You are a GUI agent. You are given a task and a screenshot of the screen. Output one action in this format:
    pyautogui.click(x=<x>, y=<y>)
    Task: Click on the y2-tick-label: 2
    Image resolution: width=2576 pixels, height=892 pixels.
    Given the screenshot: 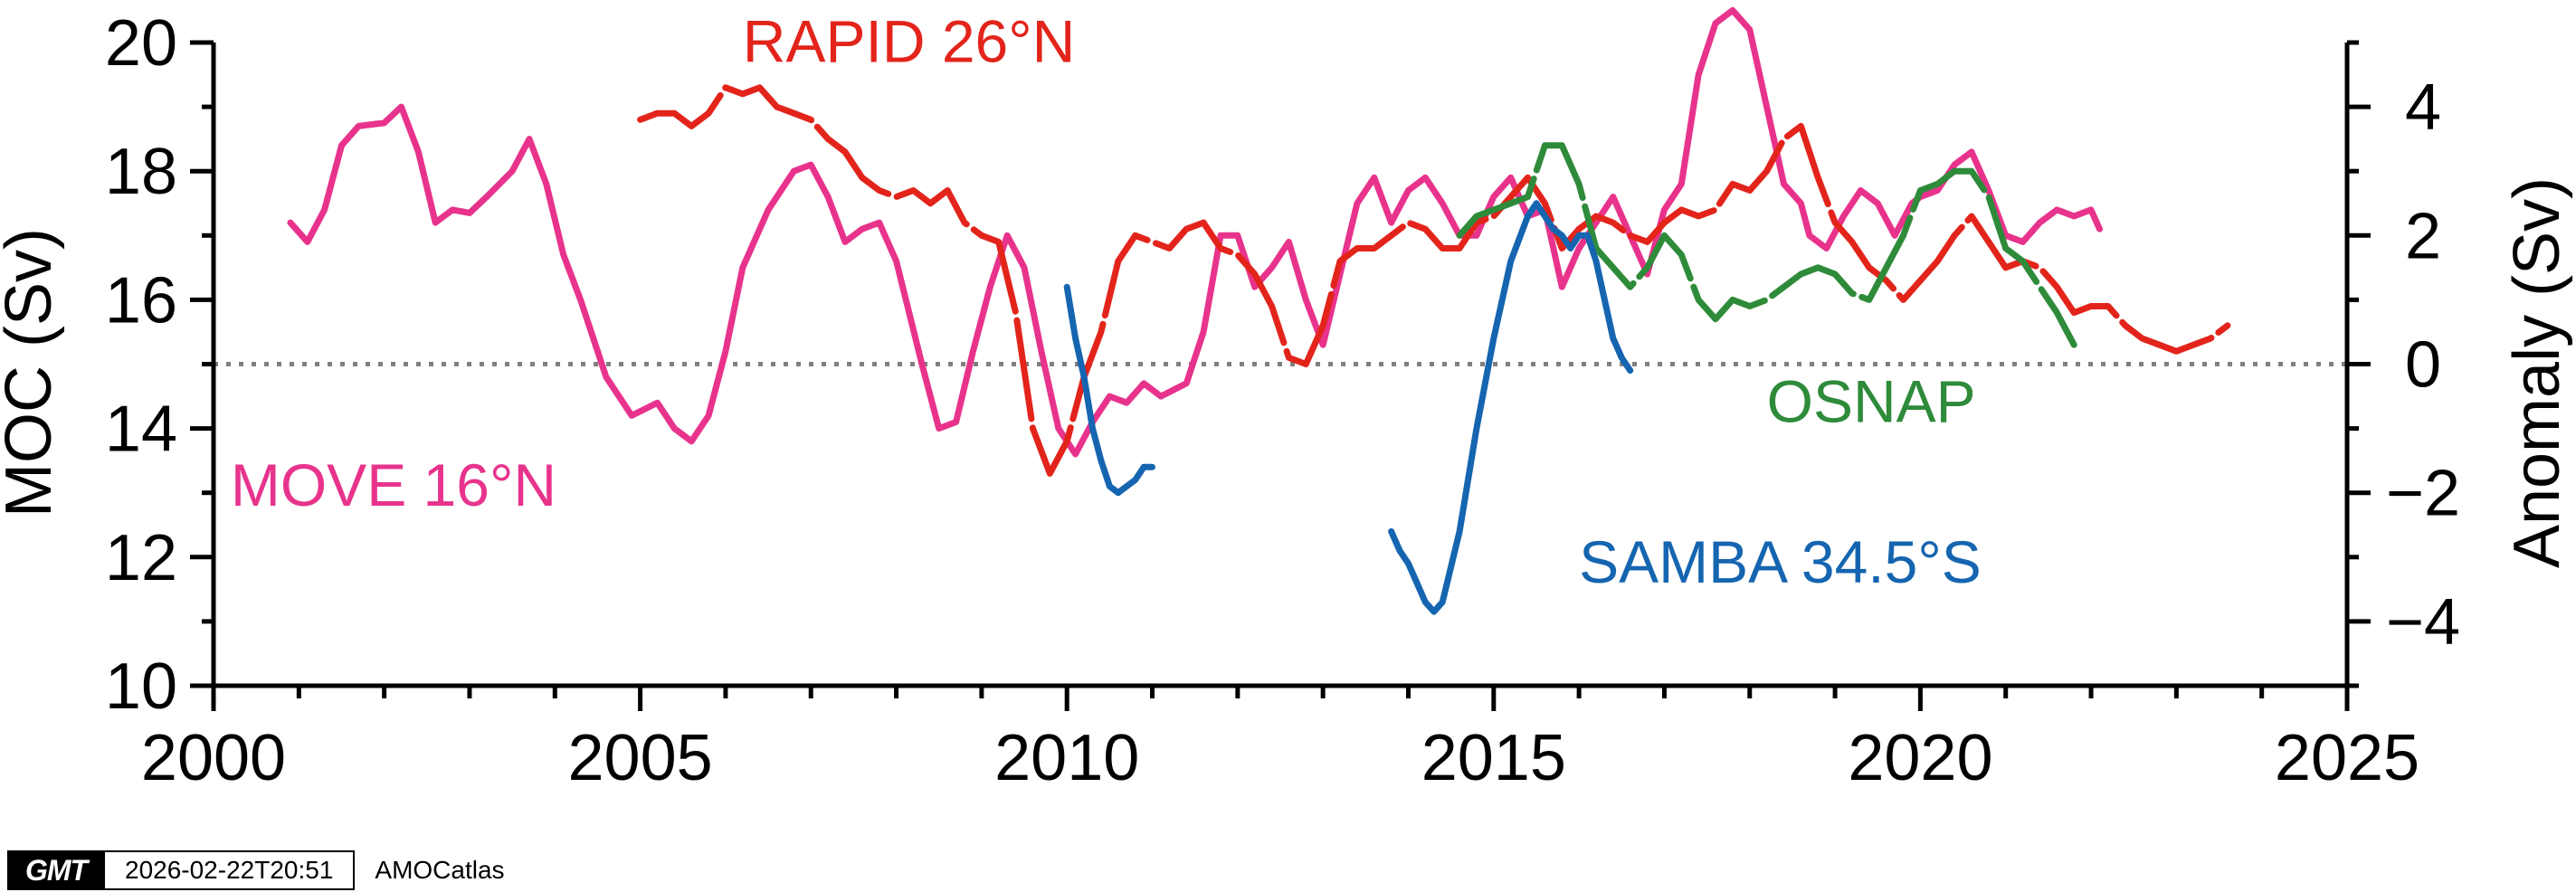 What is the action you would take?
    pyautogui.click(x=2423, y=236)
    